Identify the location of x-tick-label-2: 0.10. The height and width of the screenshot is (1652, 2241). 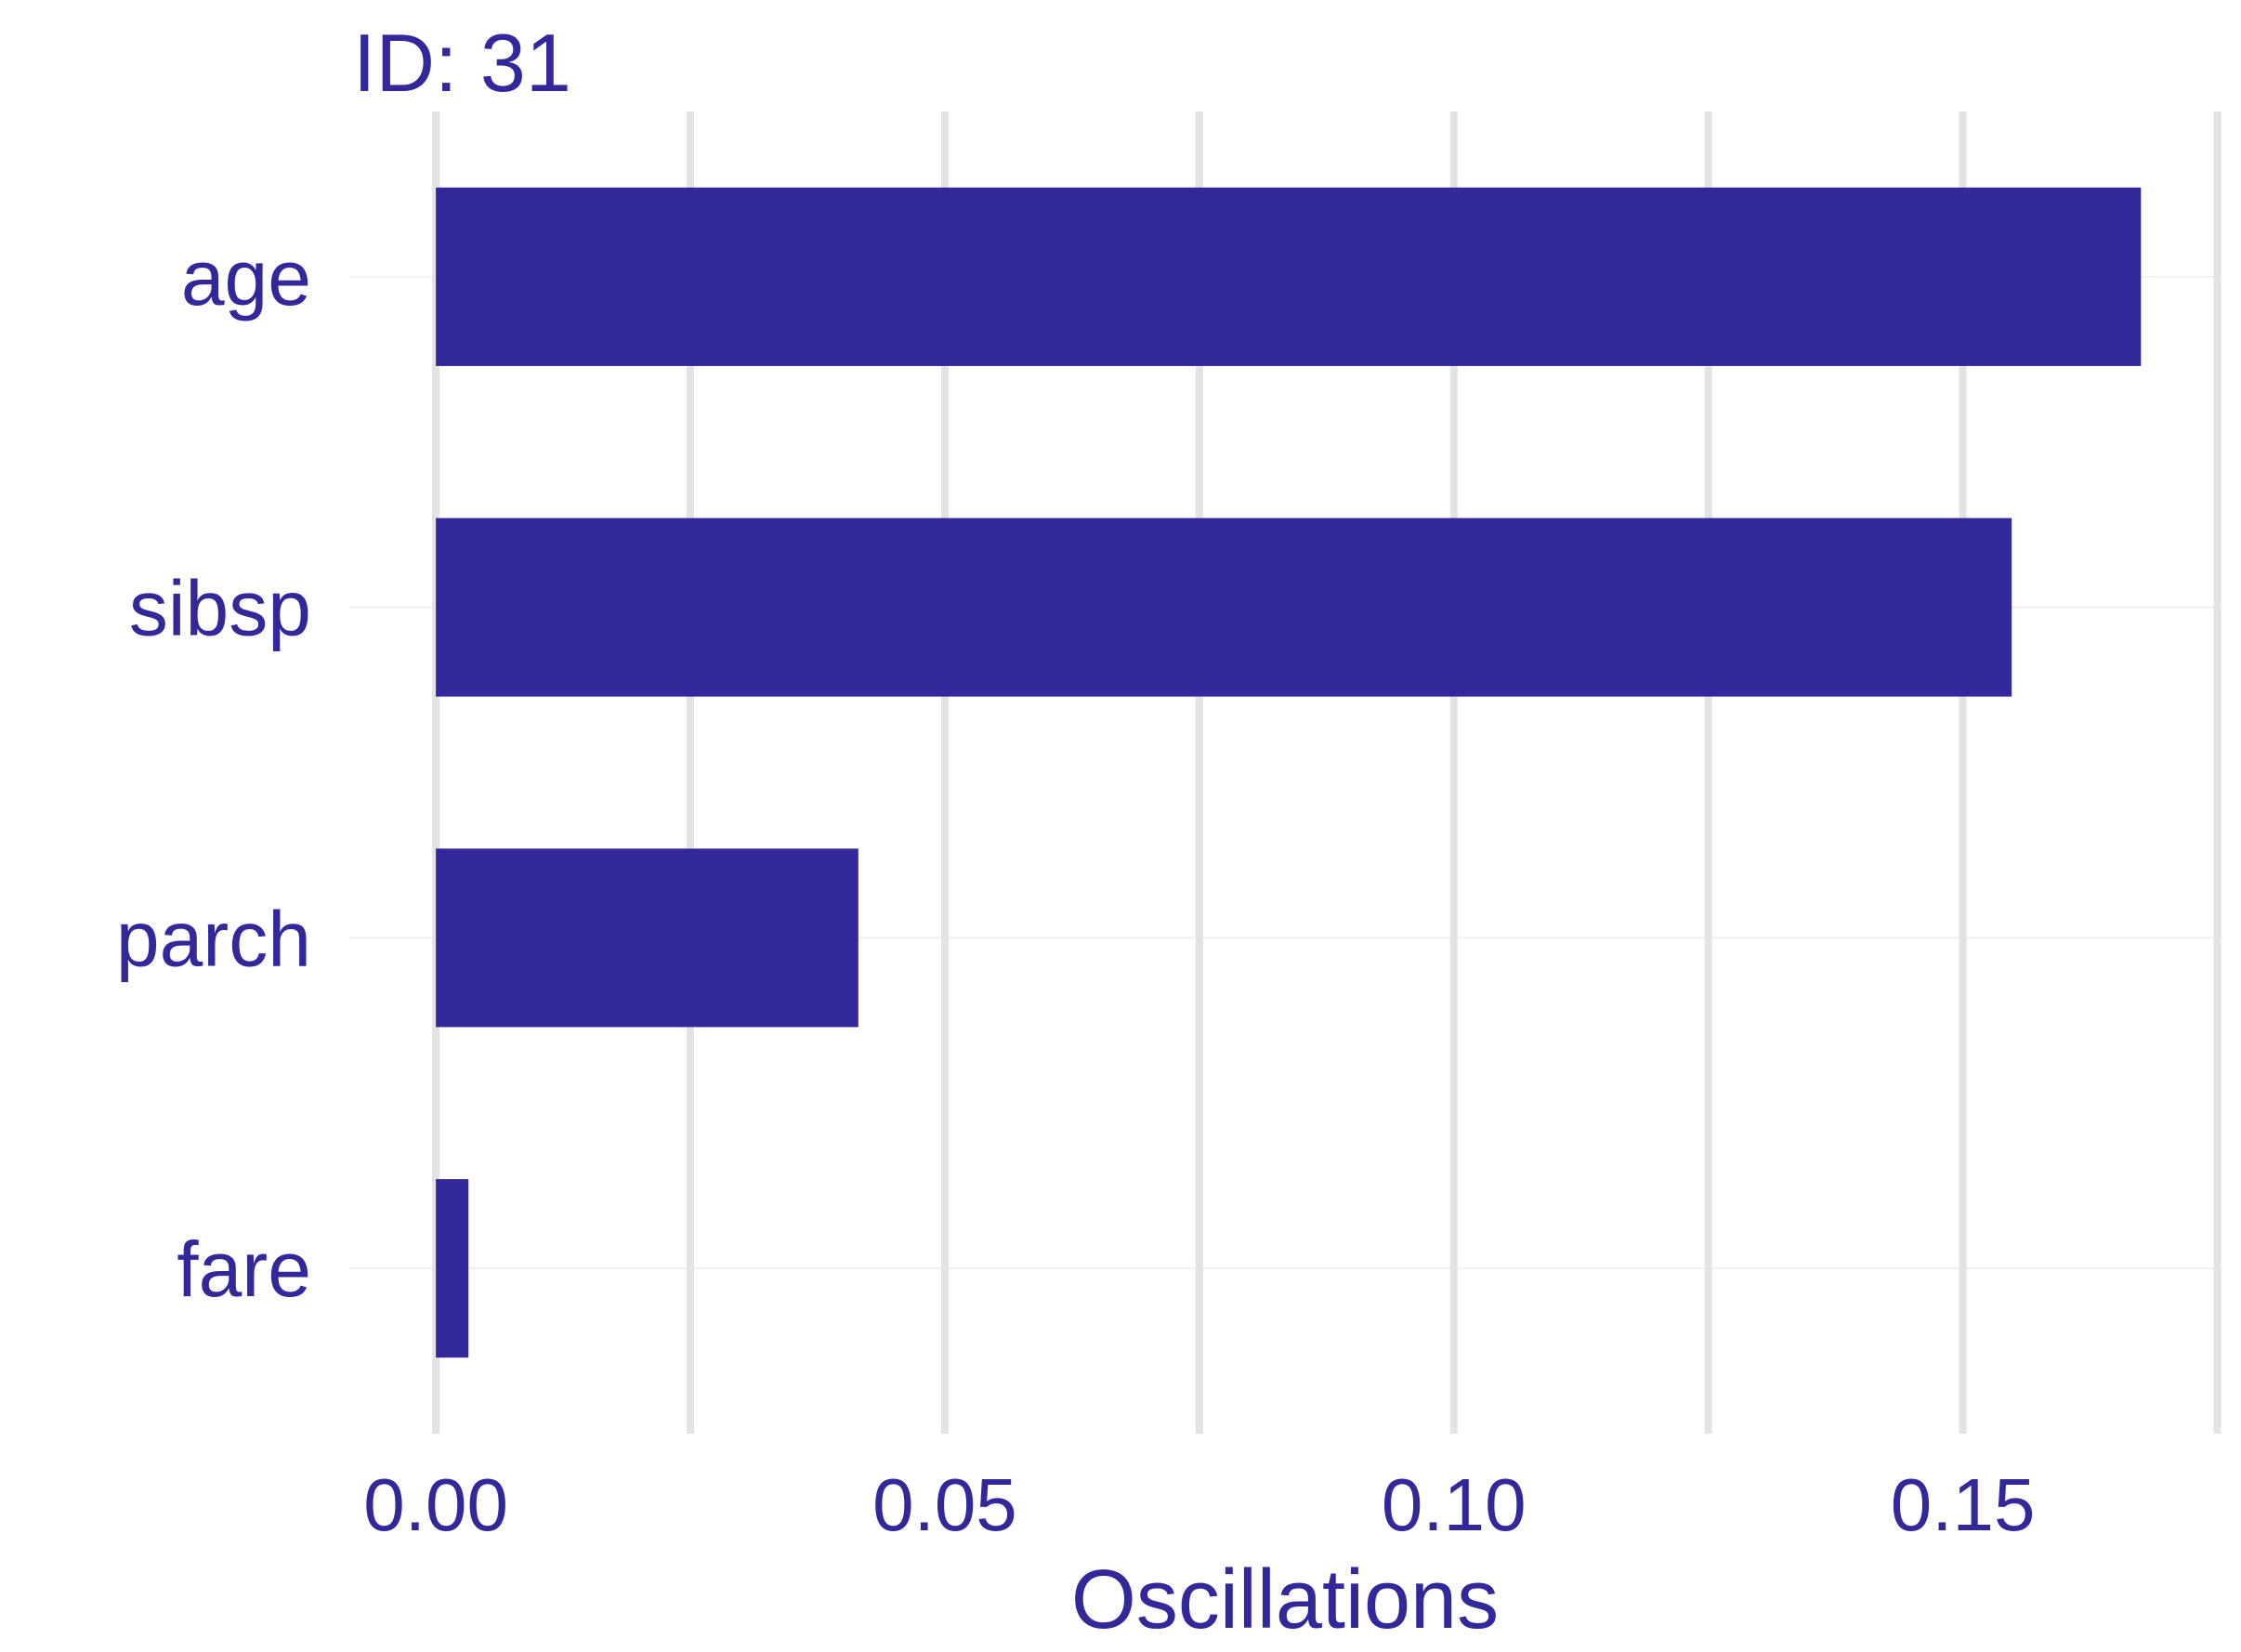
(1454, 1504).